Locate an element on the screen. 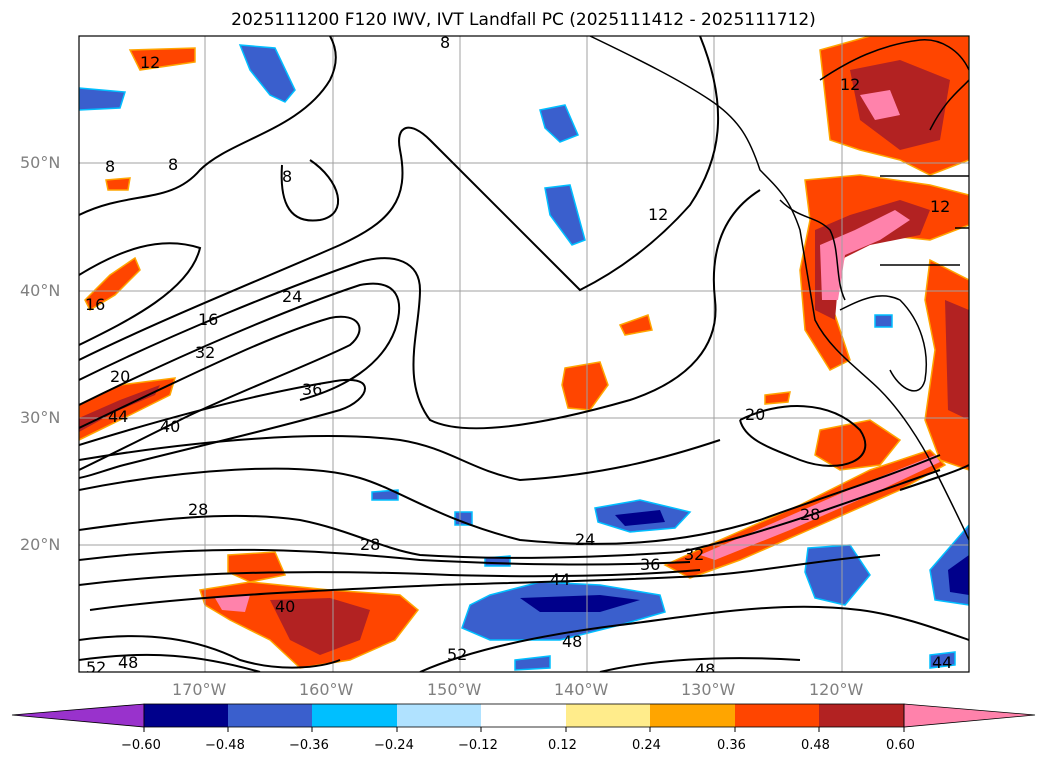  colorbar is located at coordinates (523, 717).